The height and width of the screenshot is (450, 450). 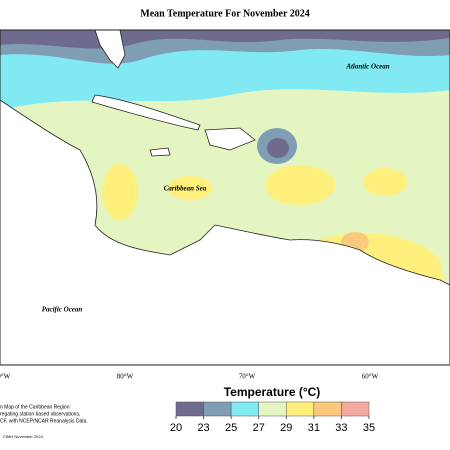 I want to click on ocean-label: Pacific Ocean, so click(x=62, y=310).